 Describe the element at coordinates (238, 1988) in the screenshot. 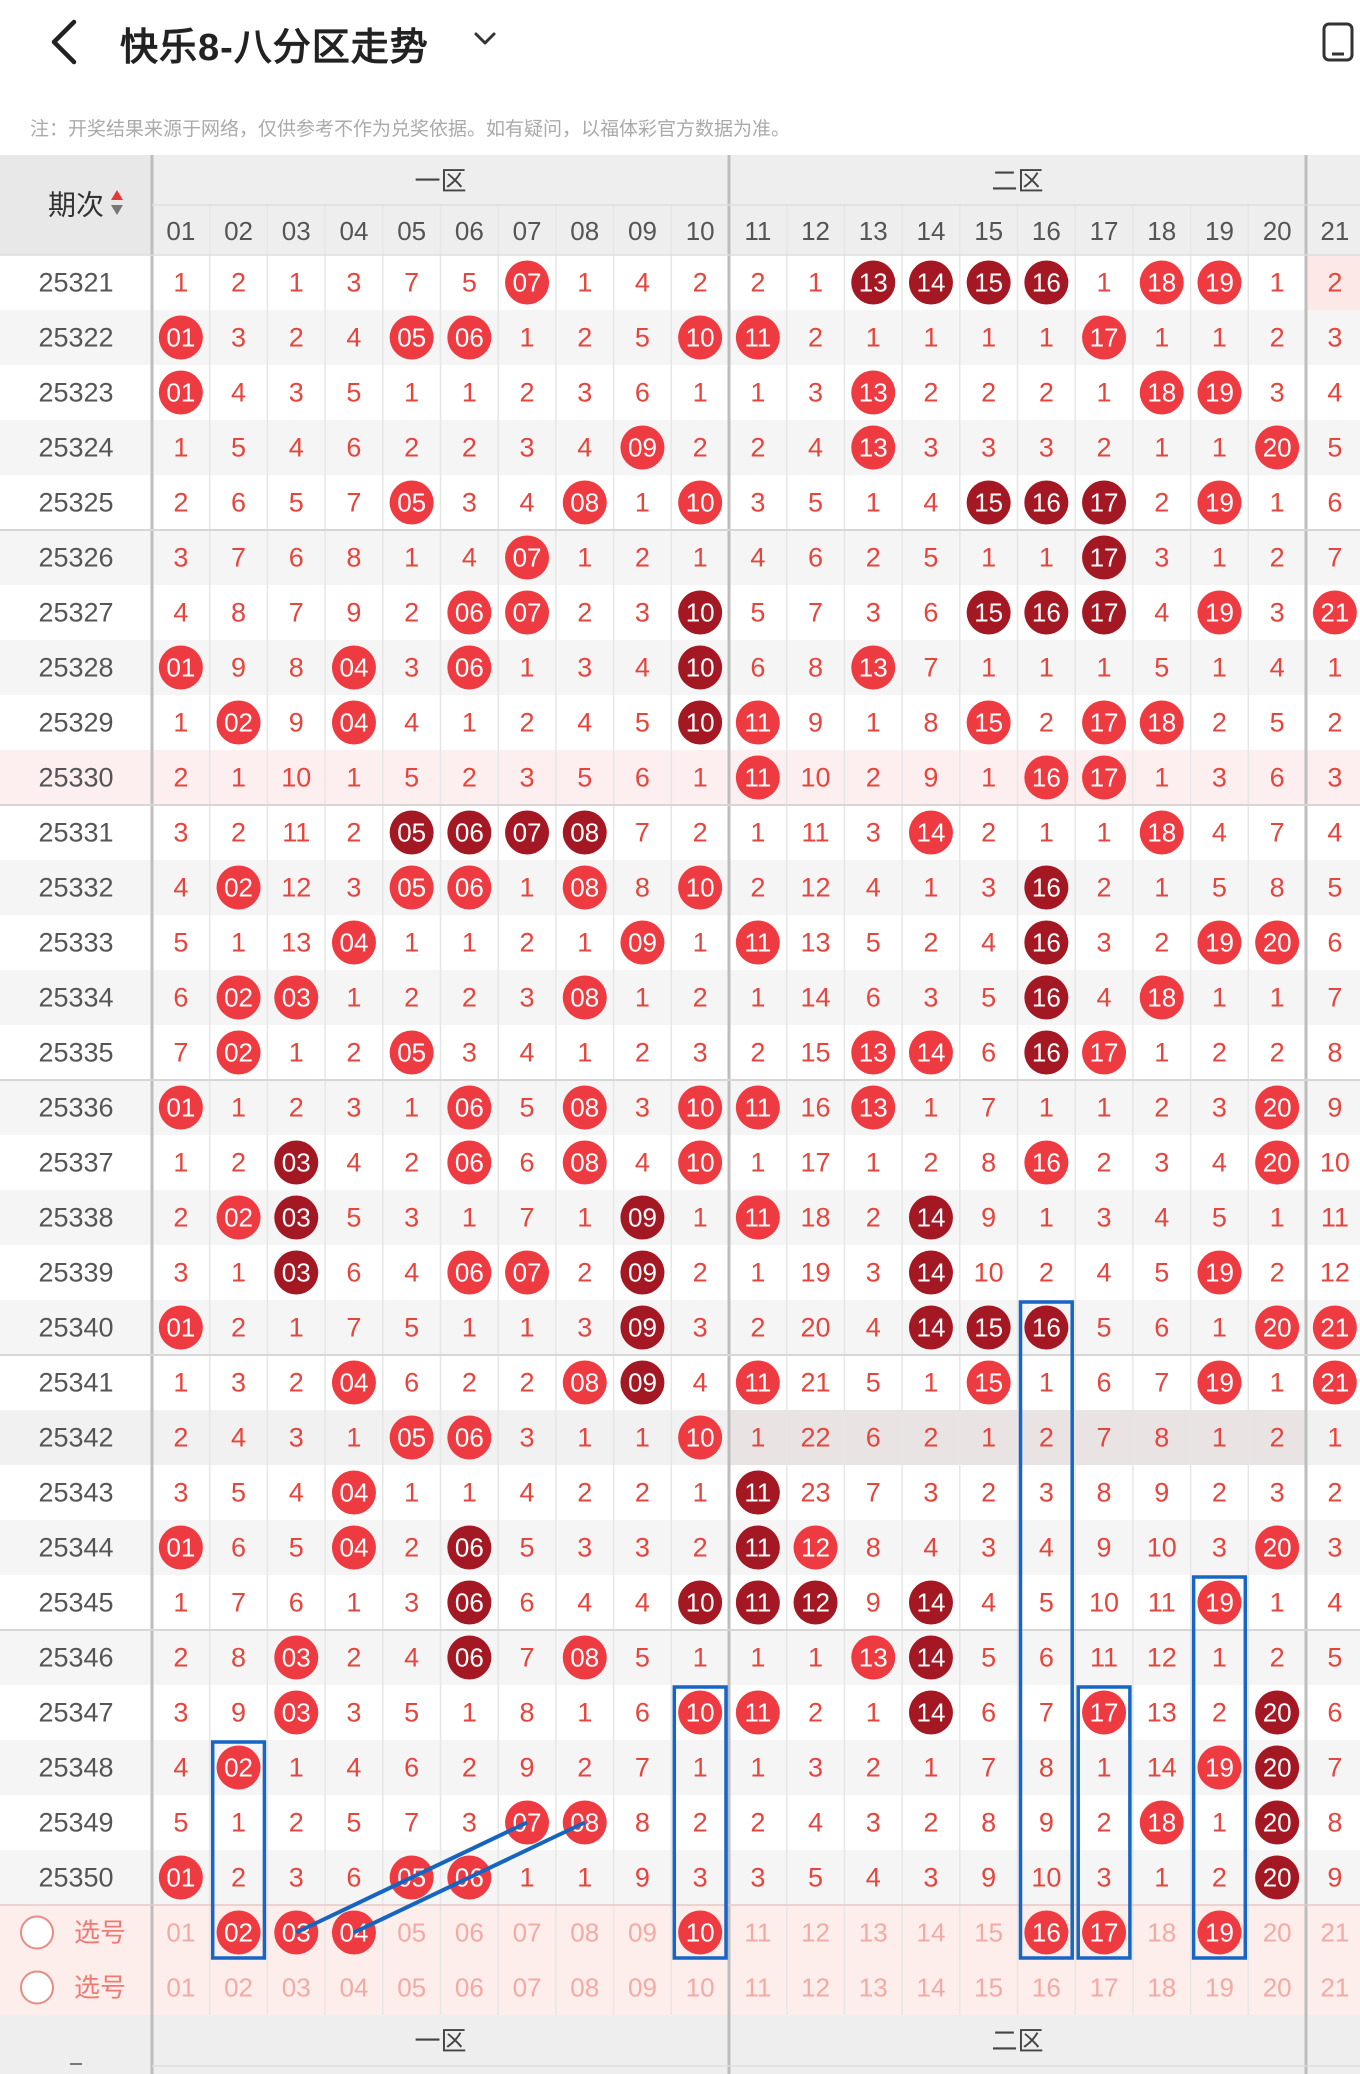

I see `selectable-number: 02` at that location.